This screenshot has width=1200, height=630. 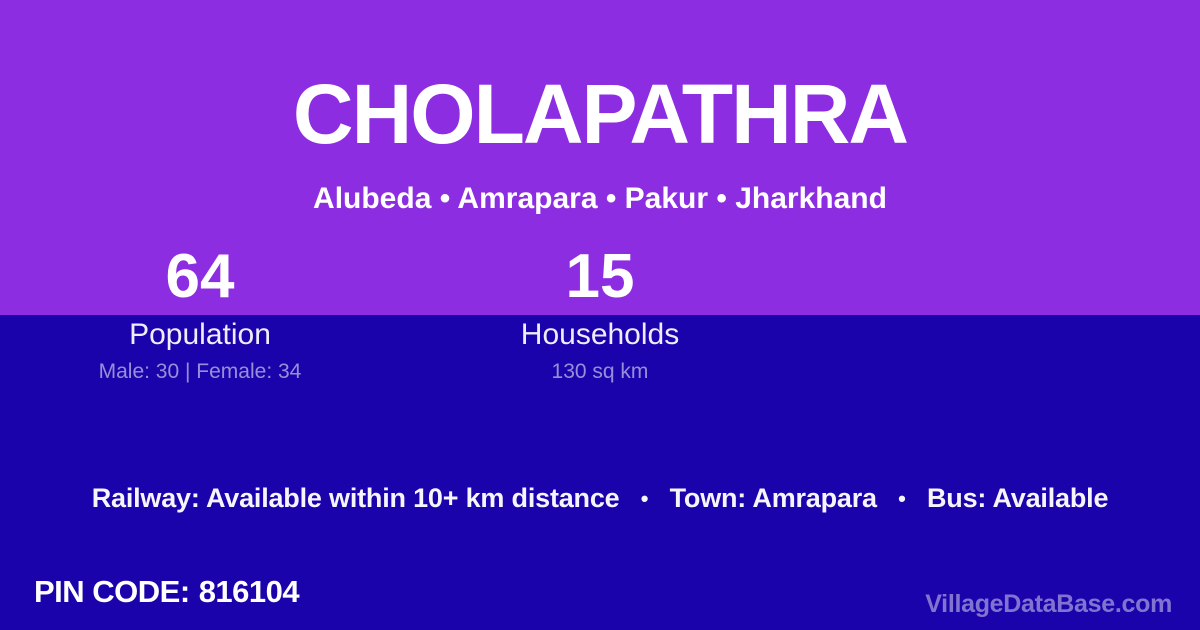 What do you see at coordinates (600, 313) in the screenshot?
I see `households-stat: 15 Households 130 sq km` at bounding box center [600, 313].